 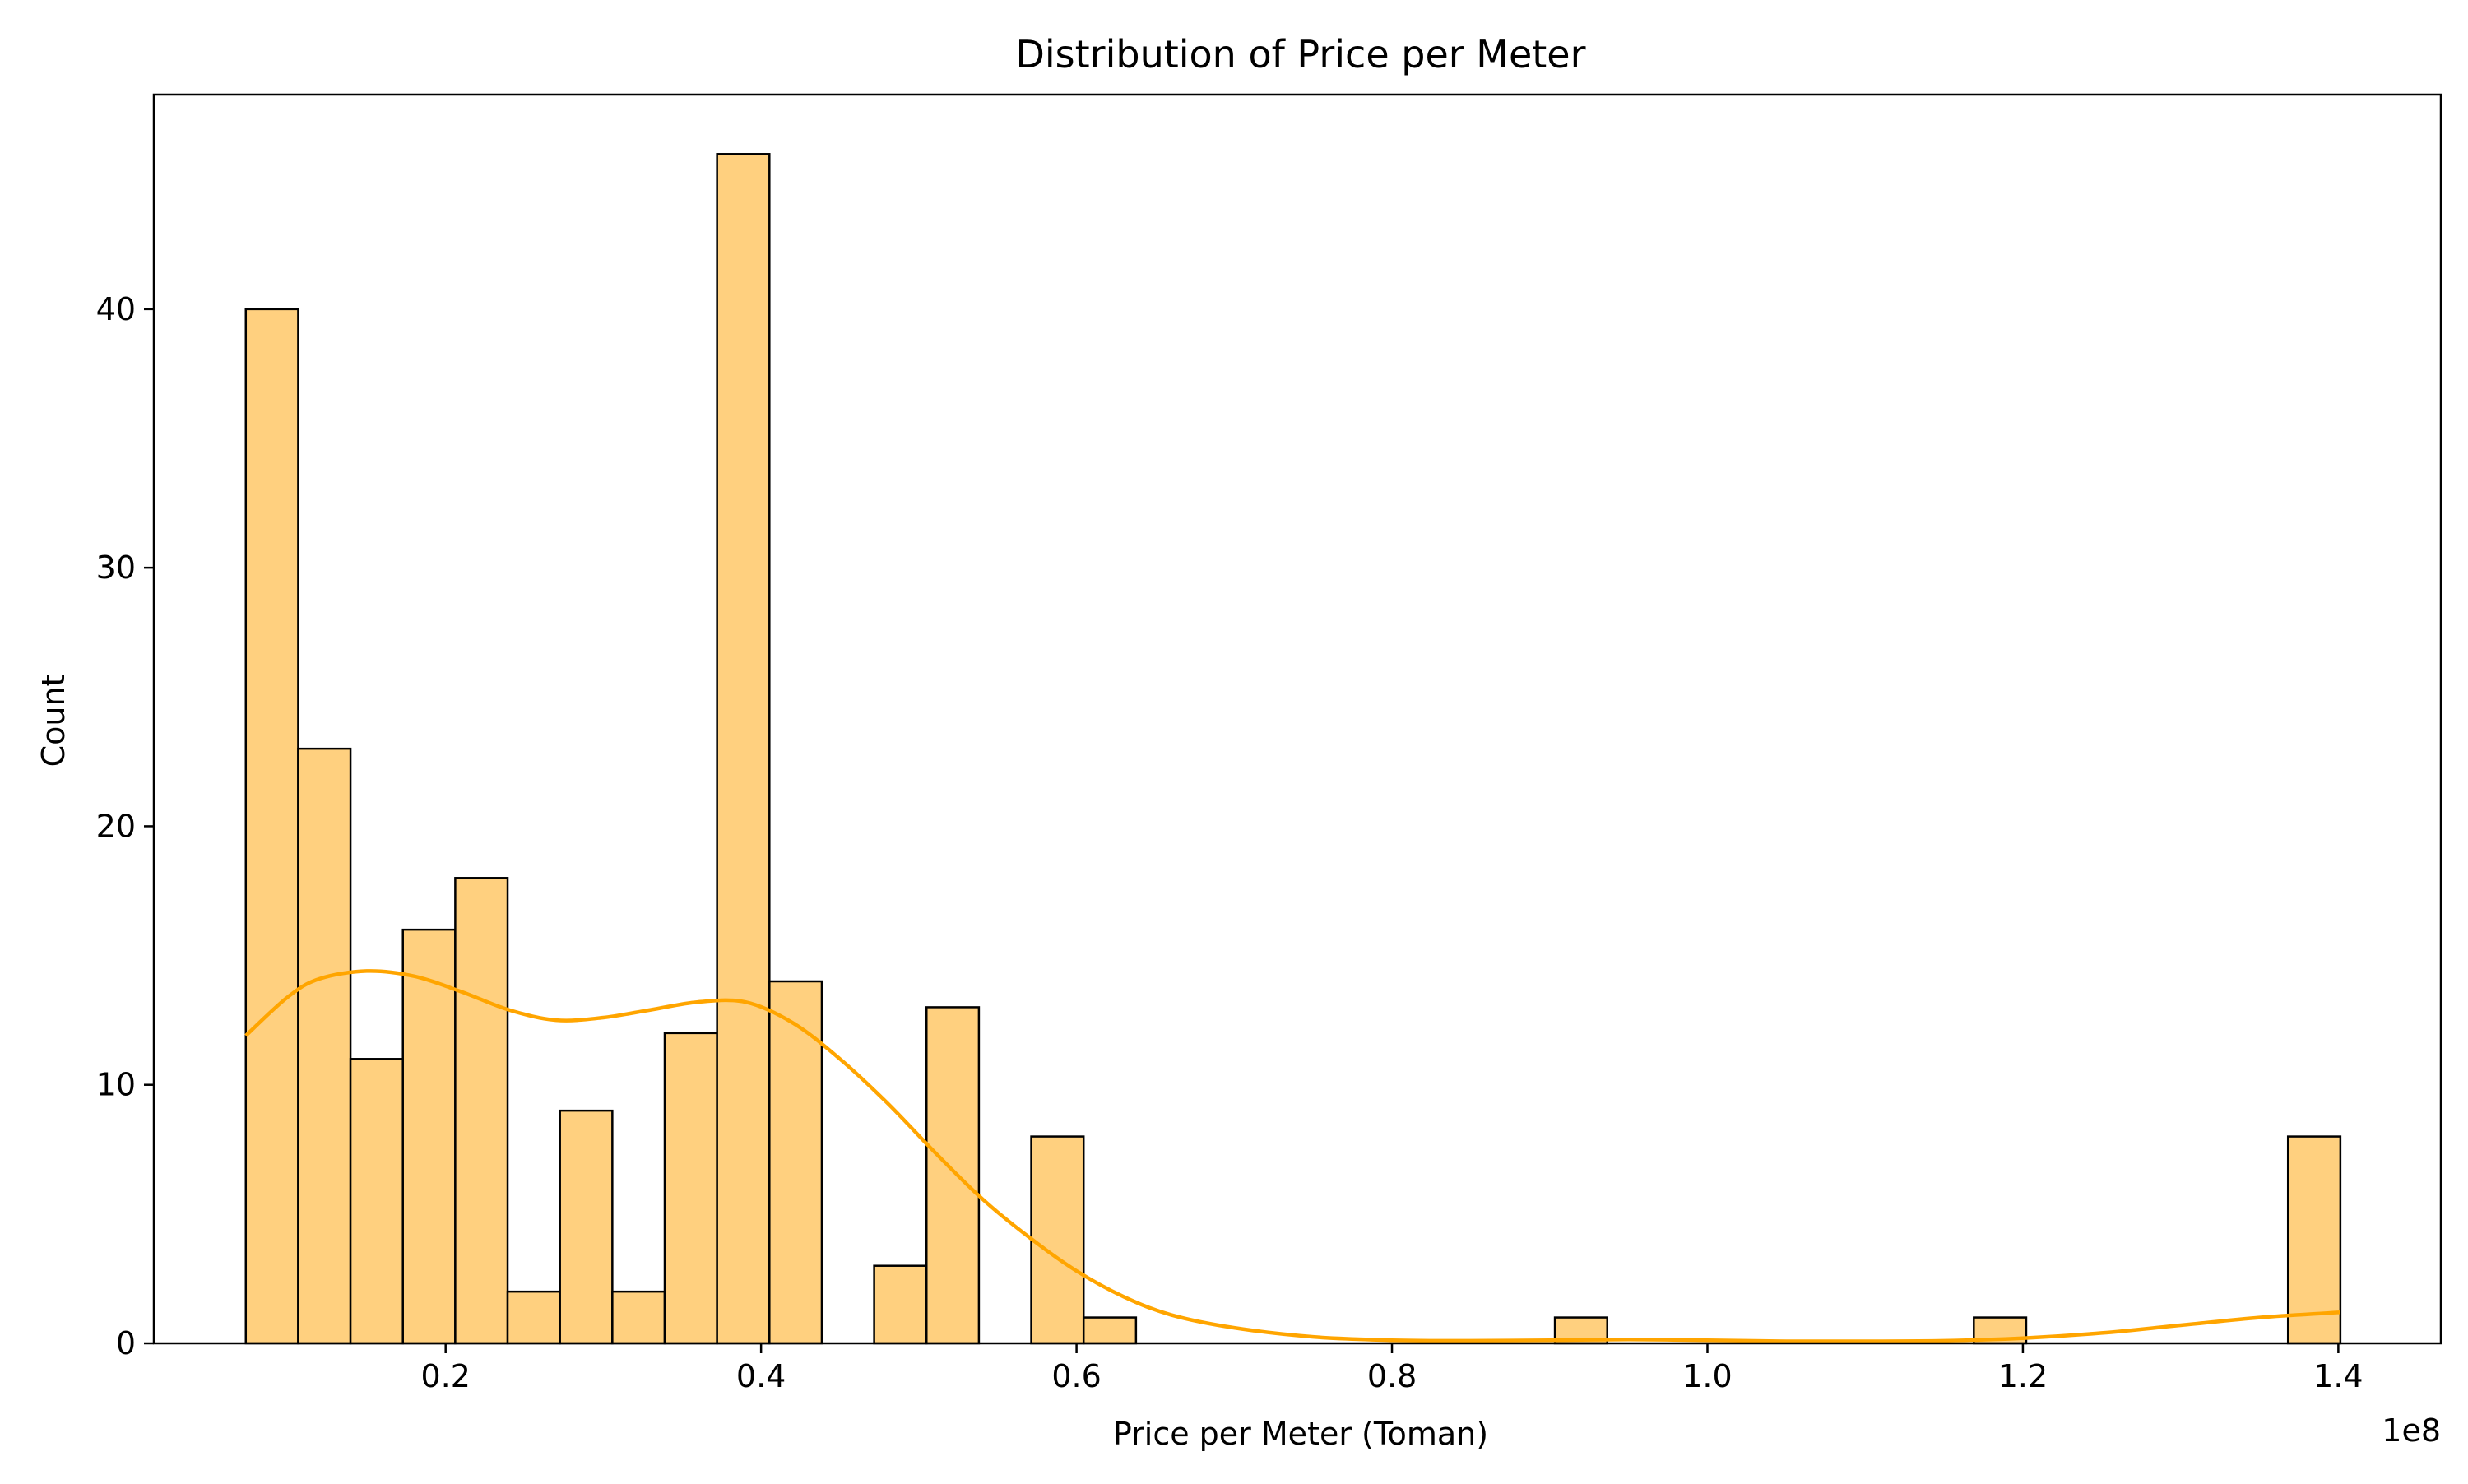 I want to click on y-tick-label: 30, so click(x=116, y=568).